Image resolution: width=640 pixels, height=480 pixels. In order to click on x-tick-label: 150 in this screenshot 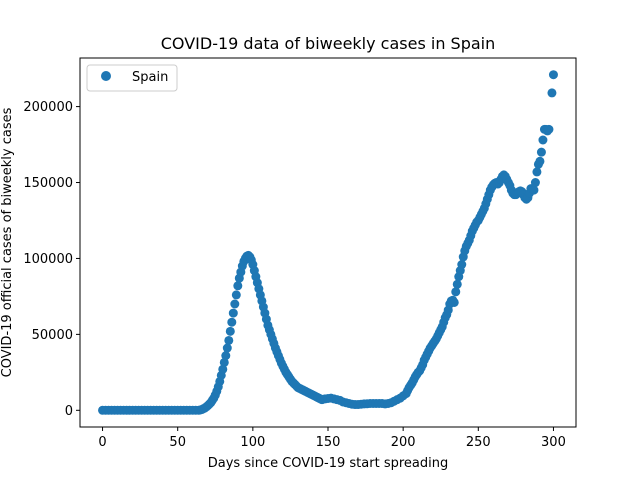, I will do `click(328, 442)`.